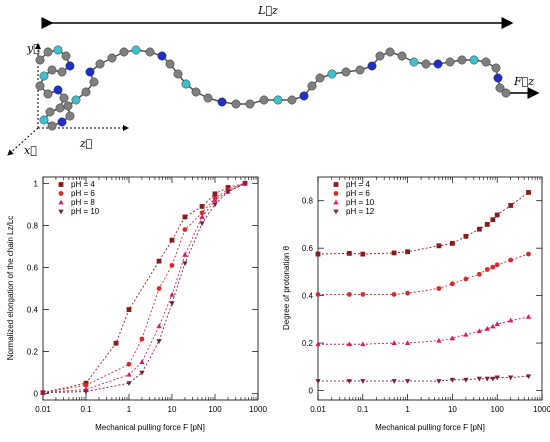 The width and height of the screenshot is (550, 442). I want to click on protonation-y-tick-label: 0, so click(311, 391).